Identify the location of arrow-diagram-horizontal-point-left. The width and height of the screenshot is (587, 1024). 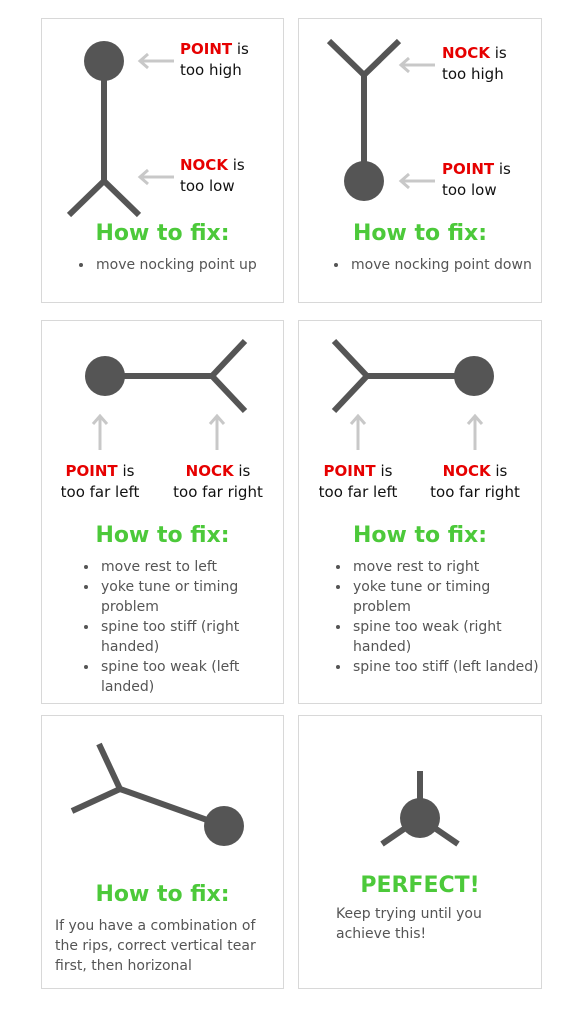
(166, 394).